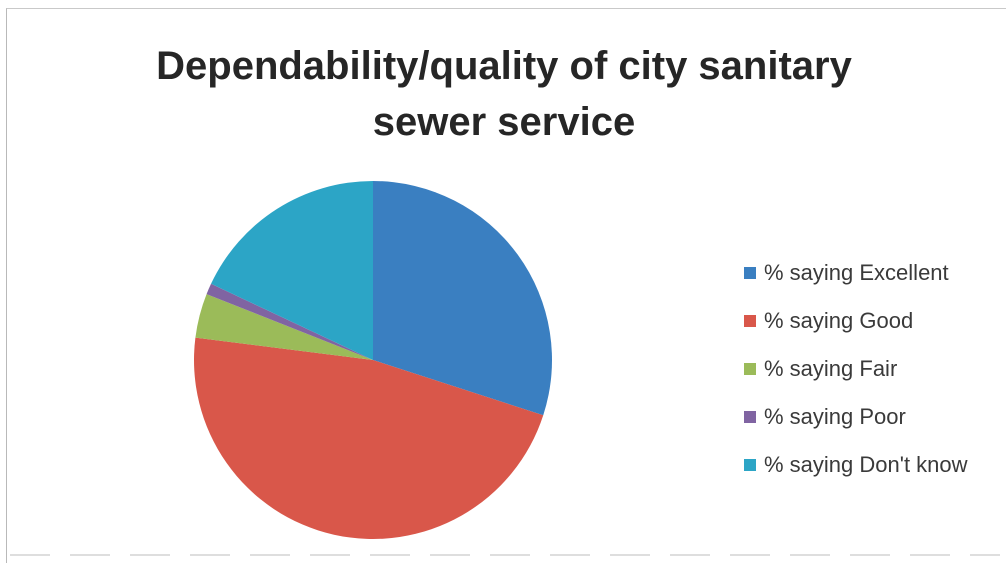 This screenshot has width=1008, height=565. I want to click on legend-item: % saying Don't know, so click(856, 465).